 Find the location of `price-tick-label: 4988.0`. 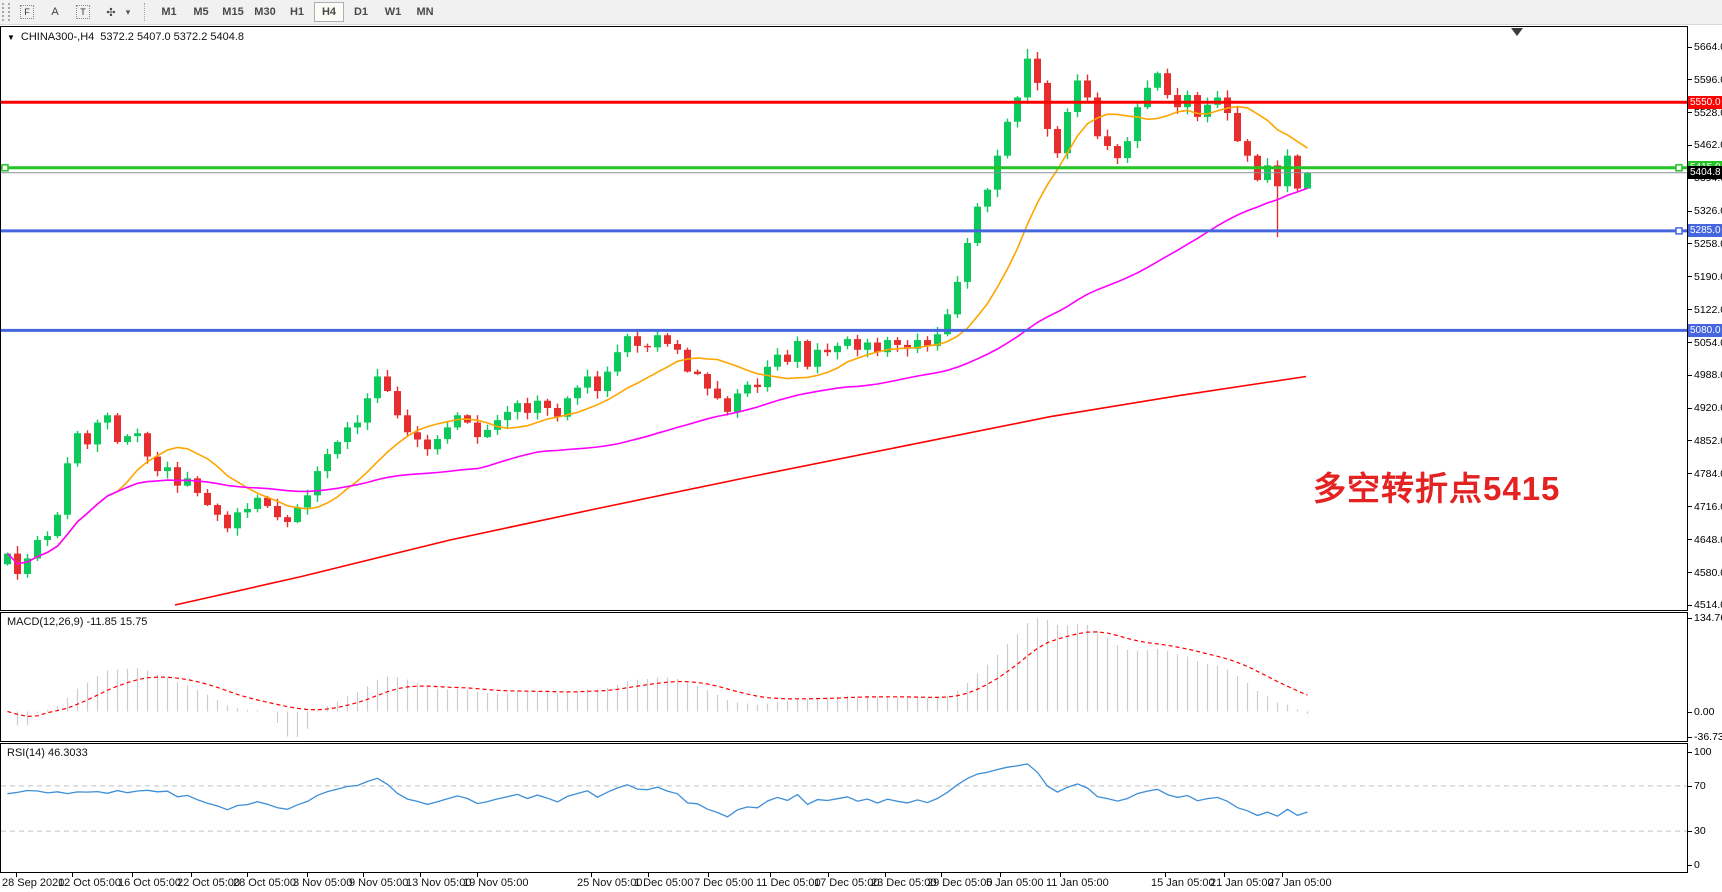

price-tick-label: 4988.0 is located at coordinates (1708, 375).